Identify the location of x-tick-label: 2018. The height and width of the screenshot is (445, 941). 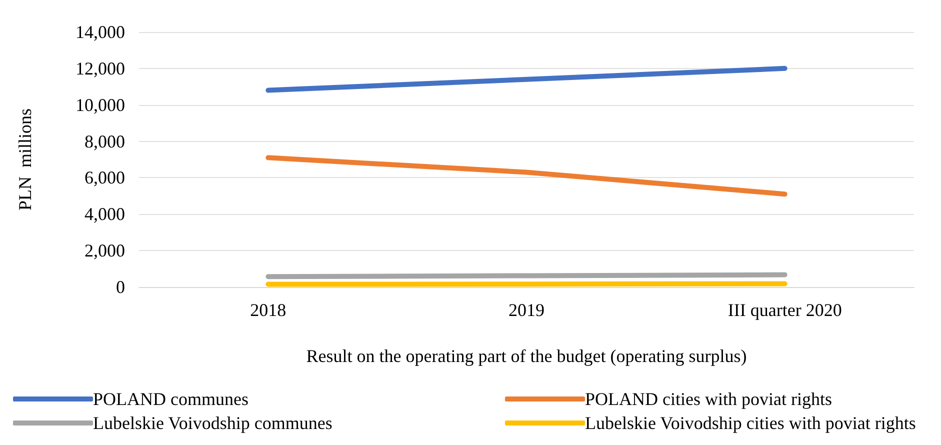
(268, 310).